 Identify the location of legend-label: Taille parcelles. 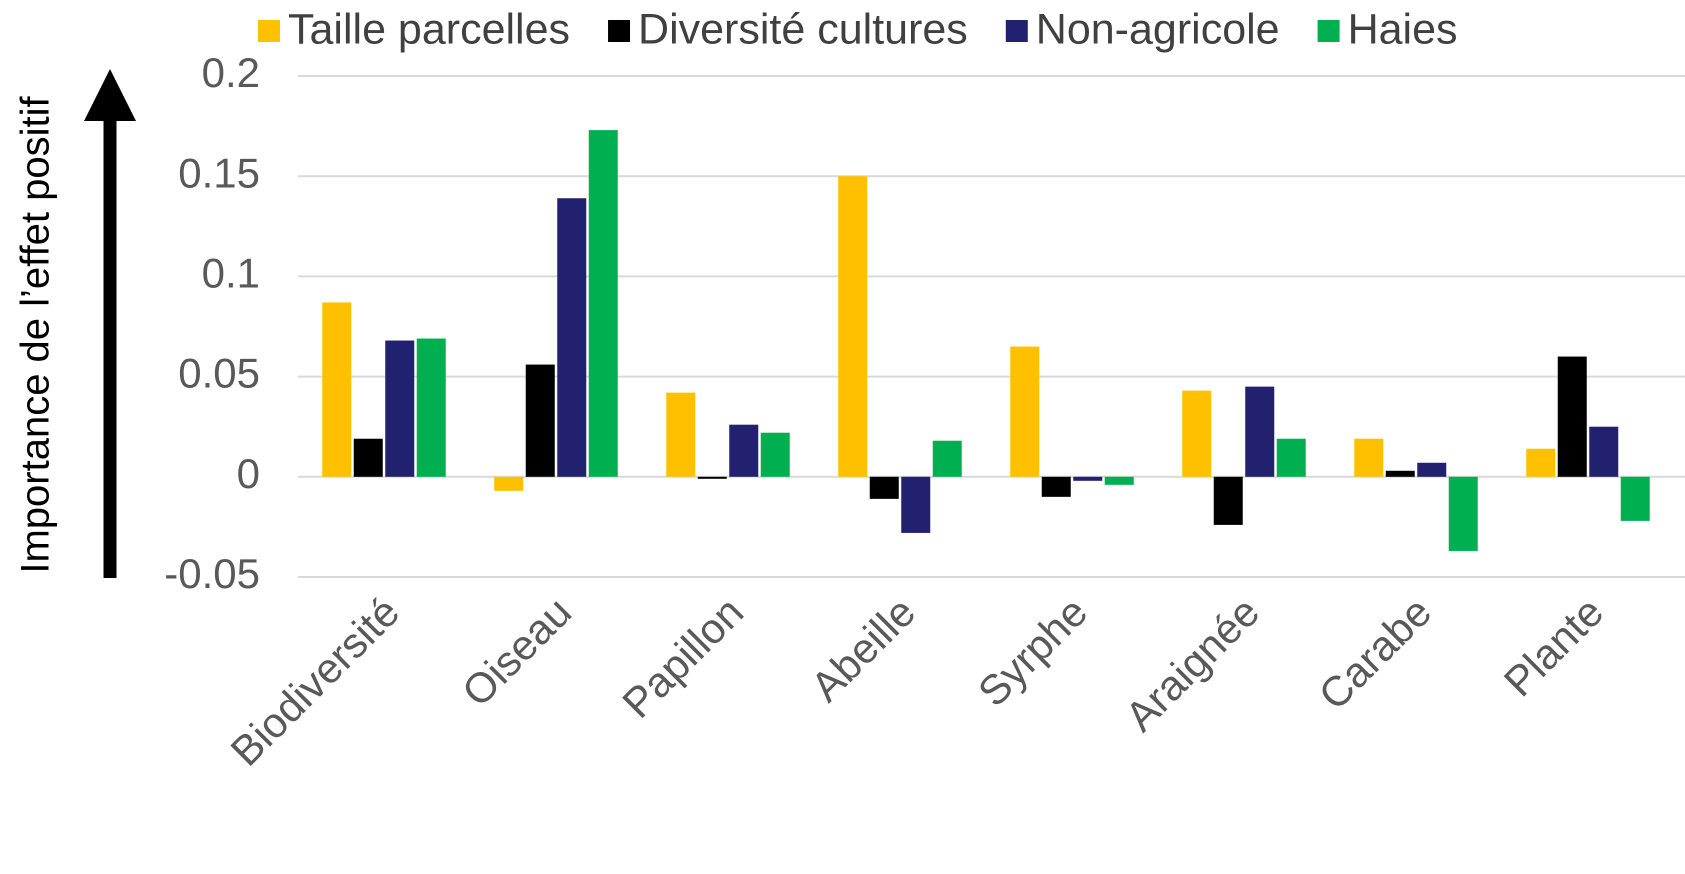
(429, 29).